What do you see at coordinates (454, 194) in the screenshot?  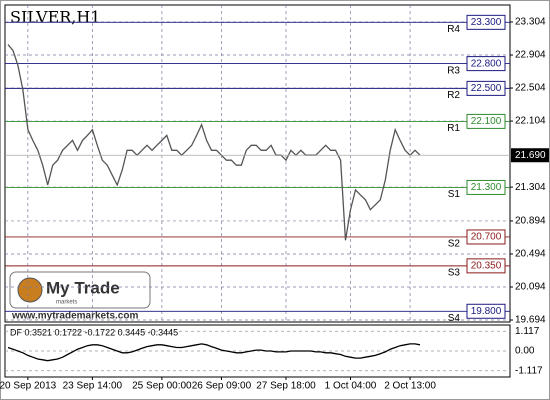 I see `level-name: S1` at bounding box center [454, 194].